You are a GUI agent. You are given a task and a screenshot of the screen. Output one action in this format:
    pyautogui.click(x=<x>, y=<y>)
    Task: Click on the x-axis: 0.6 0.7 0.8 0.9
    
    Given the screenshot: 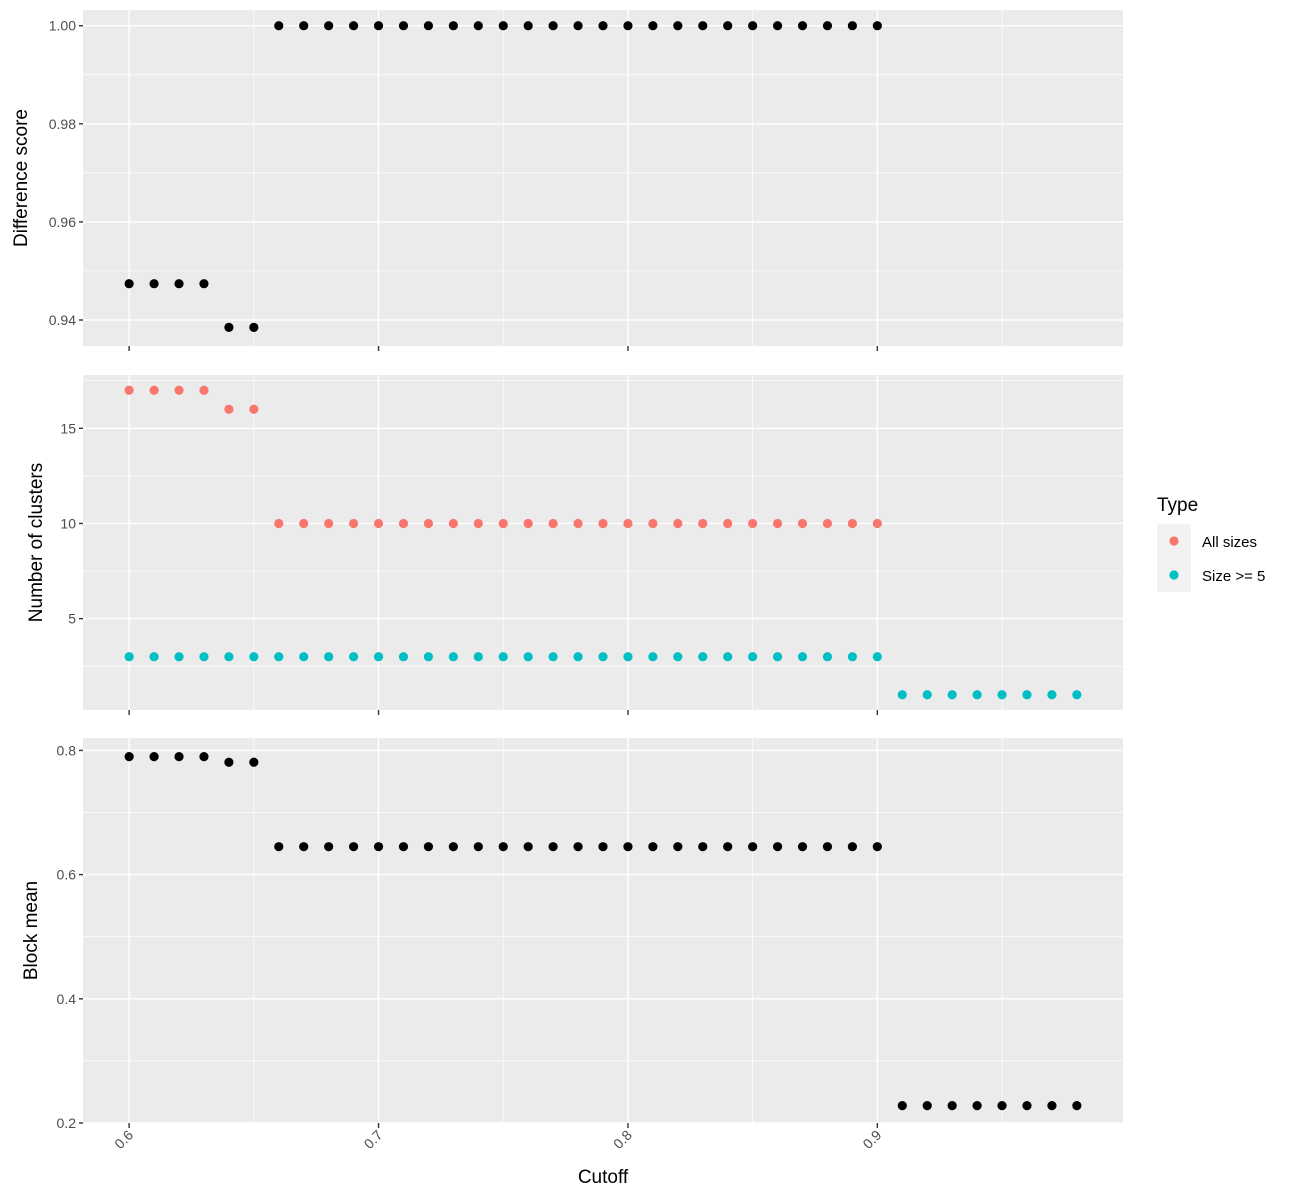 What is the action you would take?
    pyautogui.click(x=497, y=1139)
    